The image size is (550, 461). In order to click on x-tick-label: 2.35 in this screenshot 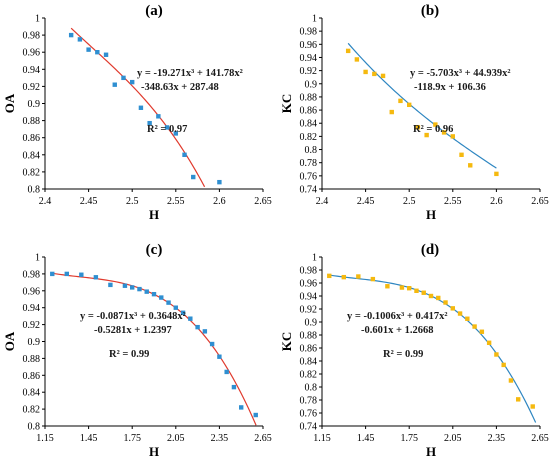, I will do `click(497, 438)`.